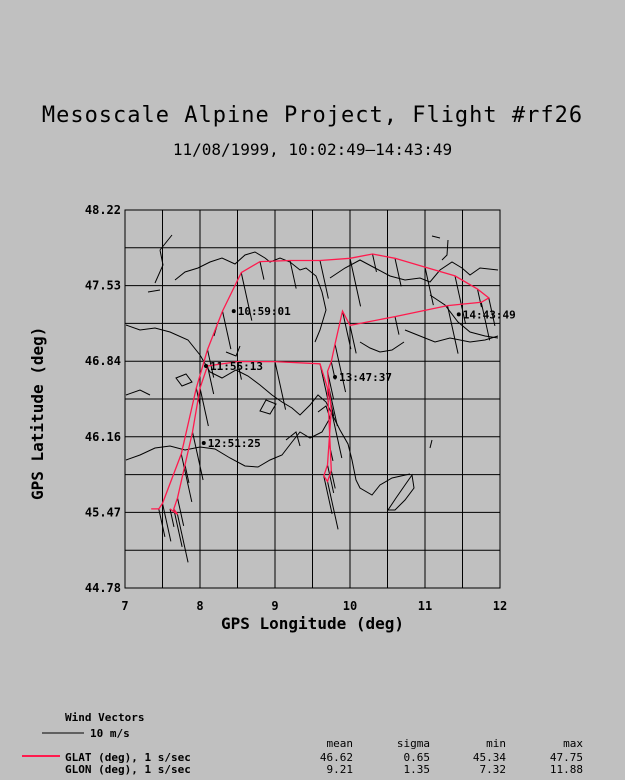 The width and height of the screenshot is (625, 780). I want to click on y-axis-label: GPS Latitude (deg), so click(37, 413).